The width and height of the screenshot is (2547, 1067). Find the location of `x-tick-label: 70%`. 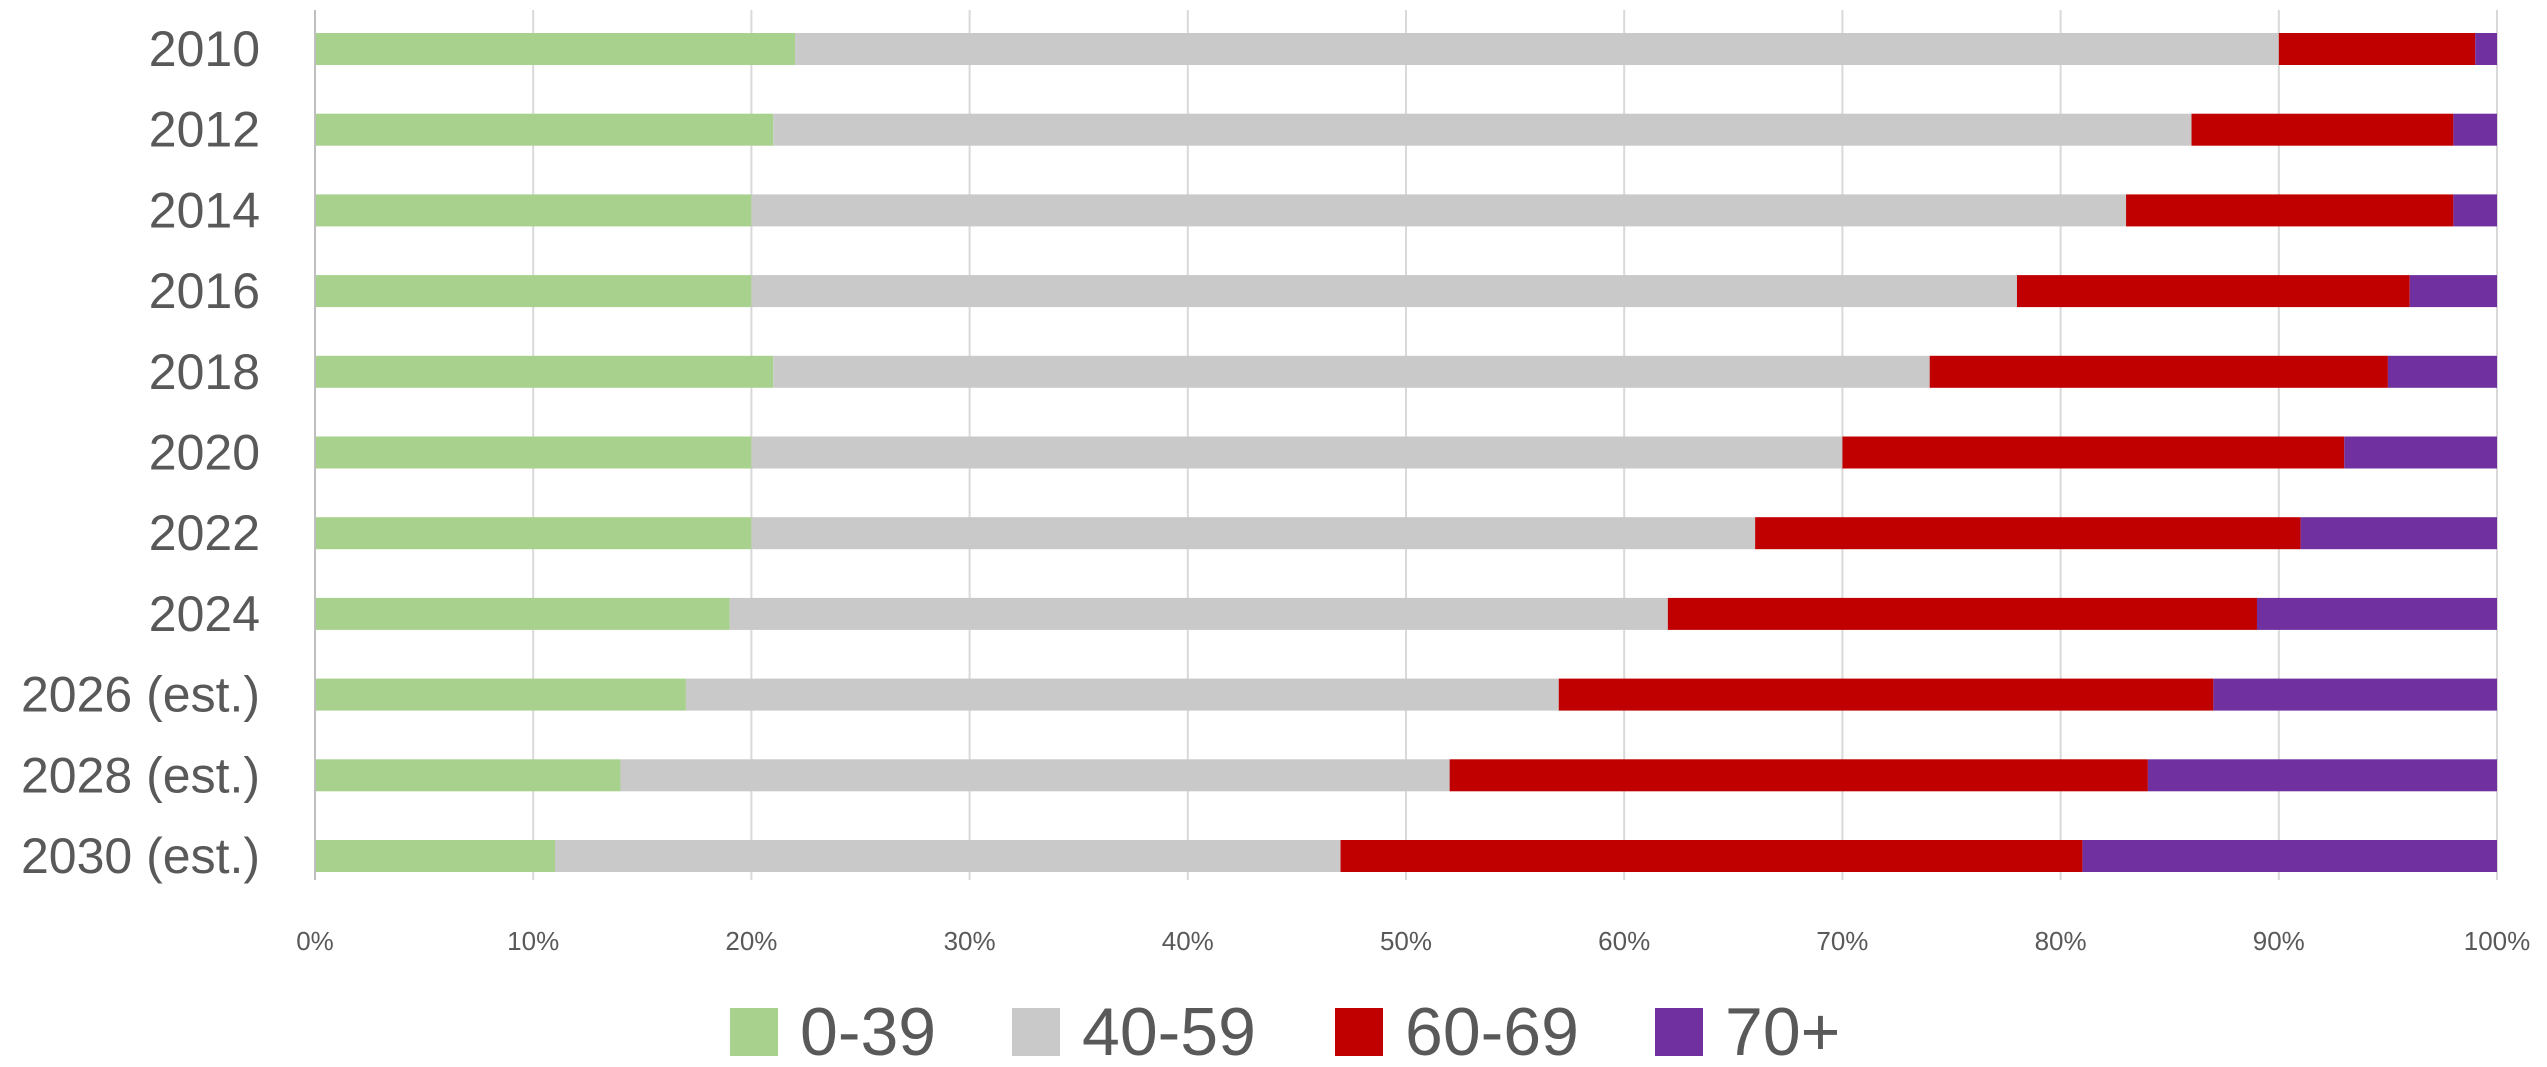

x-tick-label: 70% is located at coordinates (1842, 941).